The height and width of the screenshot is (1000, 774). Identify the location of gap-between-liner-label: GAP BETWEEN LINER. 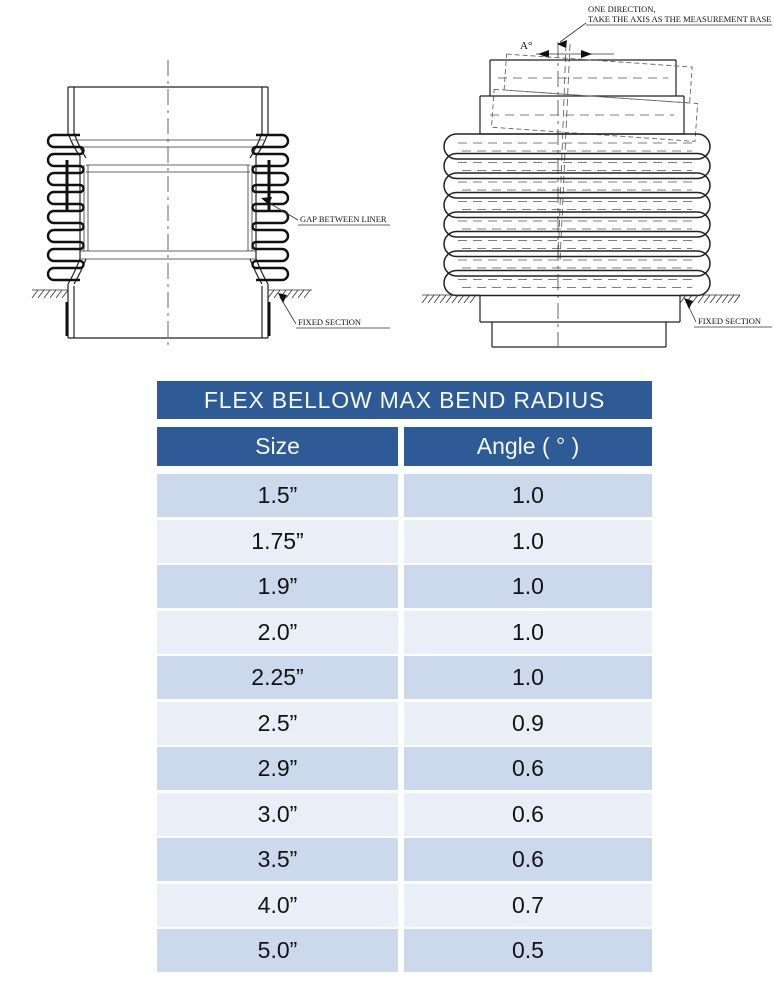
(343, 219).